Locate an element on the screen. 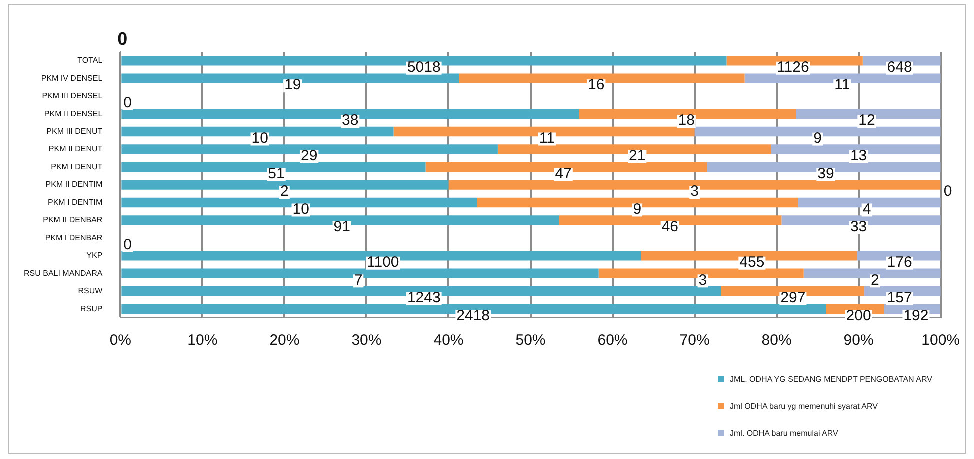 The height and width of the screenshot is (459, 974). annotation: 176 is located at coordinates (899, 263).